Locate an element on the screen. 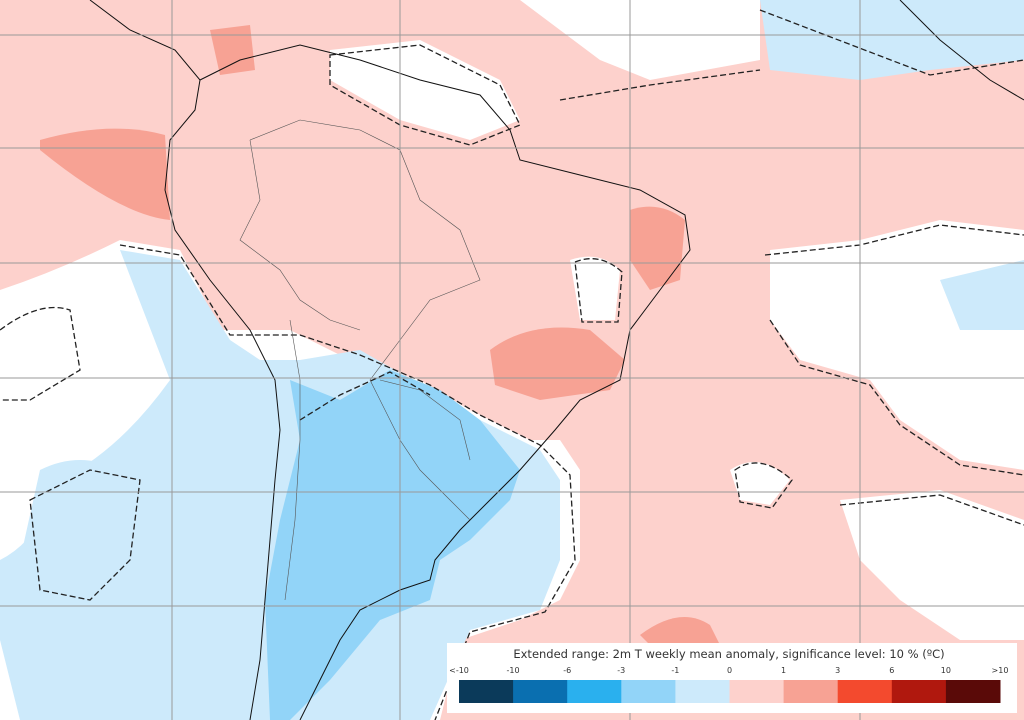  legend-label: -1 is located at coordinates (675, 670).